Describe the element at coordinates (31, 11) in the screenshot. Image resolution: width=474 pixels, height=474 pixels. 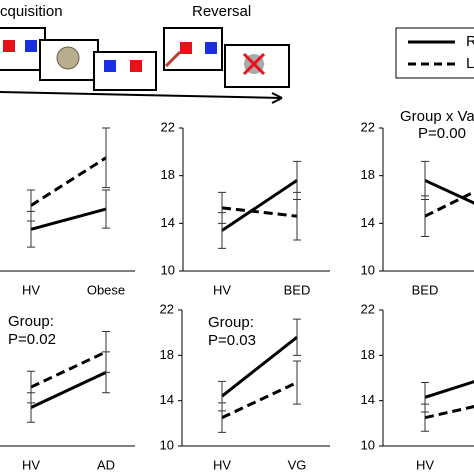
I see `phase-label: cquisition` at that location.